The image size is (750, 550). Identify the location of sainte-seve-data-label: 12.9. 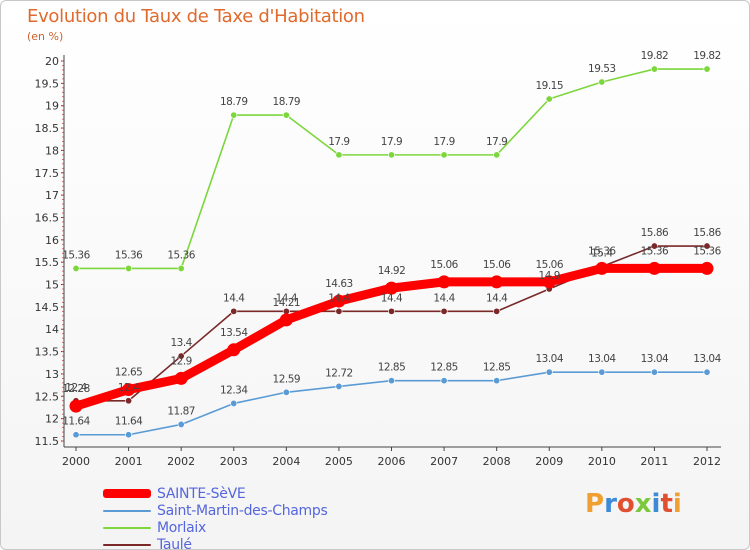
(180, 361).